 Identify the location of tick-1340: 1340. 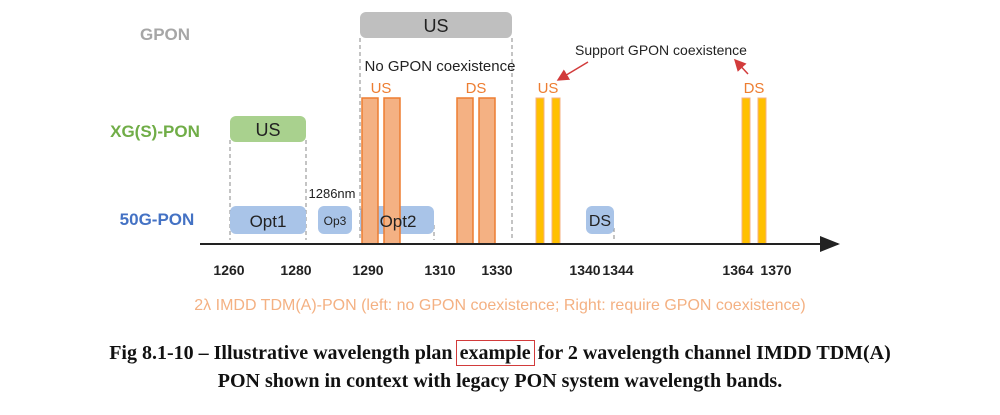
(584, 270).